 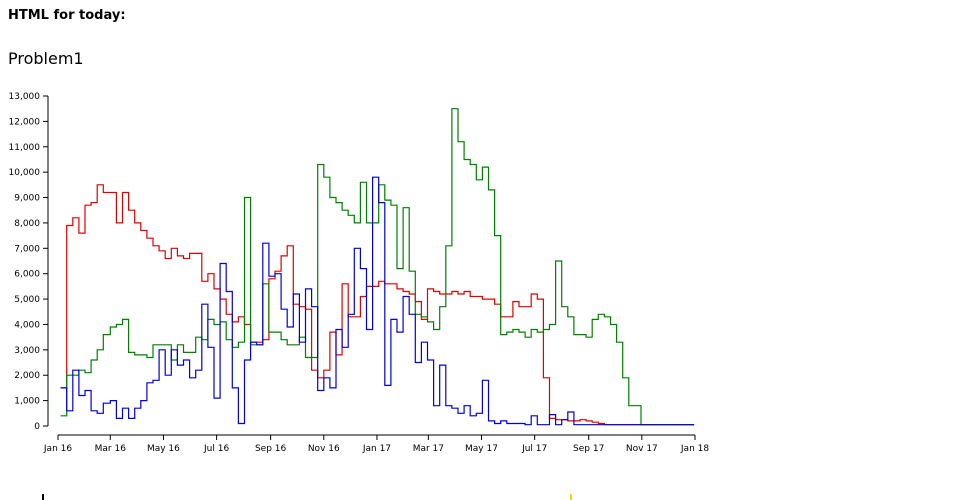 I want to click on x-tick-label: May 16, so click(x=163, y=449).